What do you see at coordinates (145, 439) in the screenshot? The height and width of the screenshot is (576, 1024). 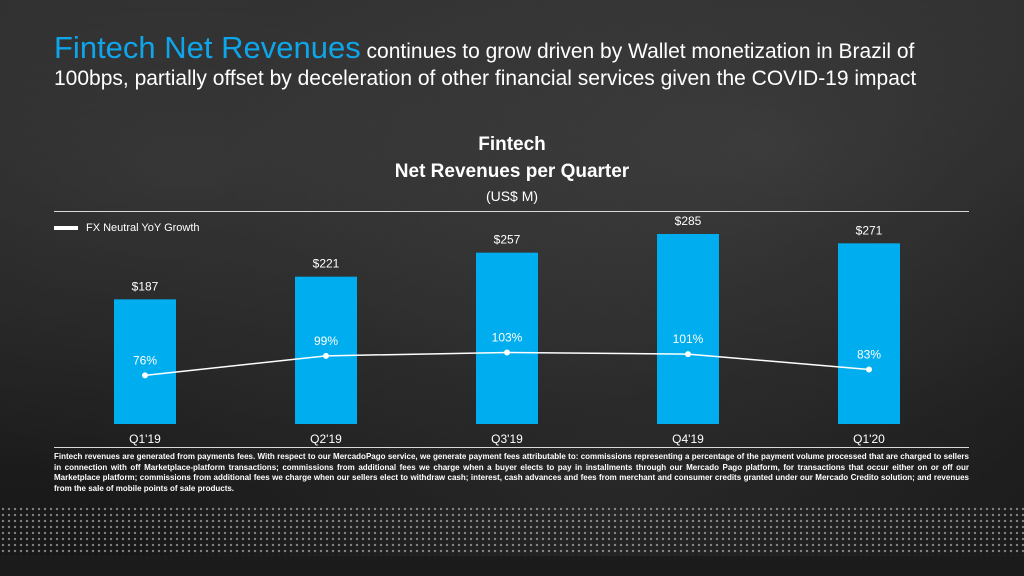 I see `x-tick-label: Q1'19` at bounding box center [145, 439].